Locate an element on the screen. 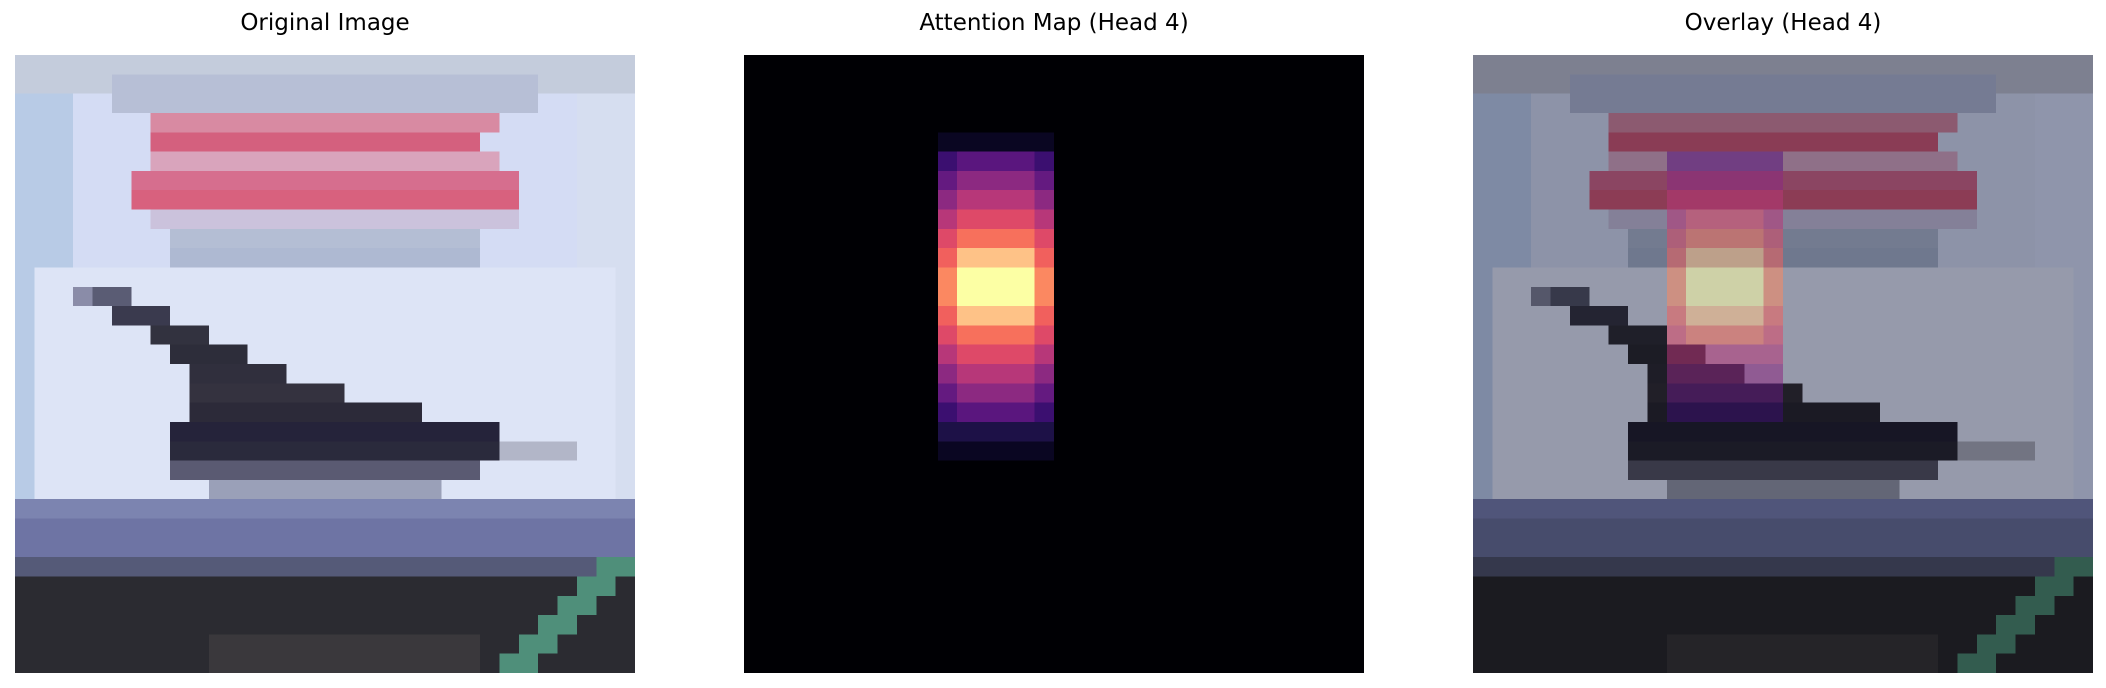  attention-map-title: Attention Map (Head 4) is located at coordinates (1054, 23).